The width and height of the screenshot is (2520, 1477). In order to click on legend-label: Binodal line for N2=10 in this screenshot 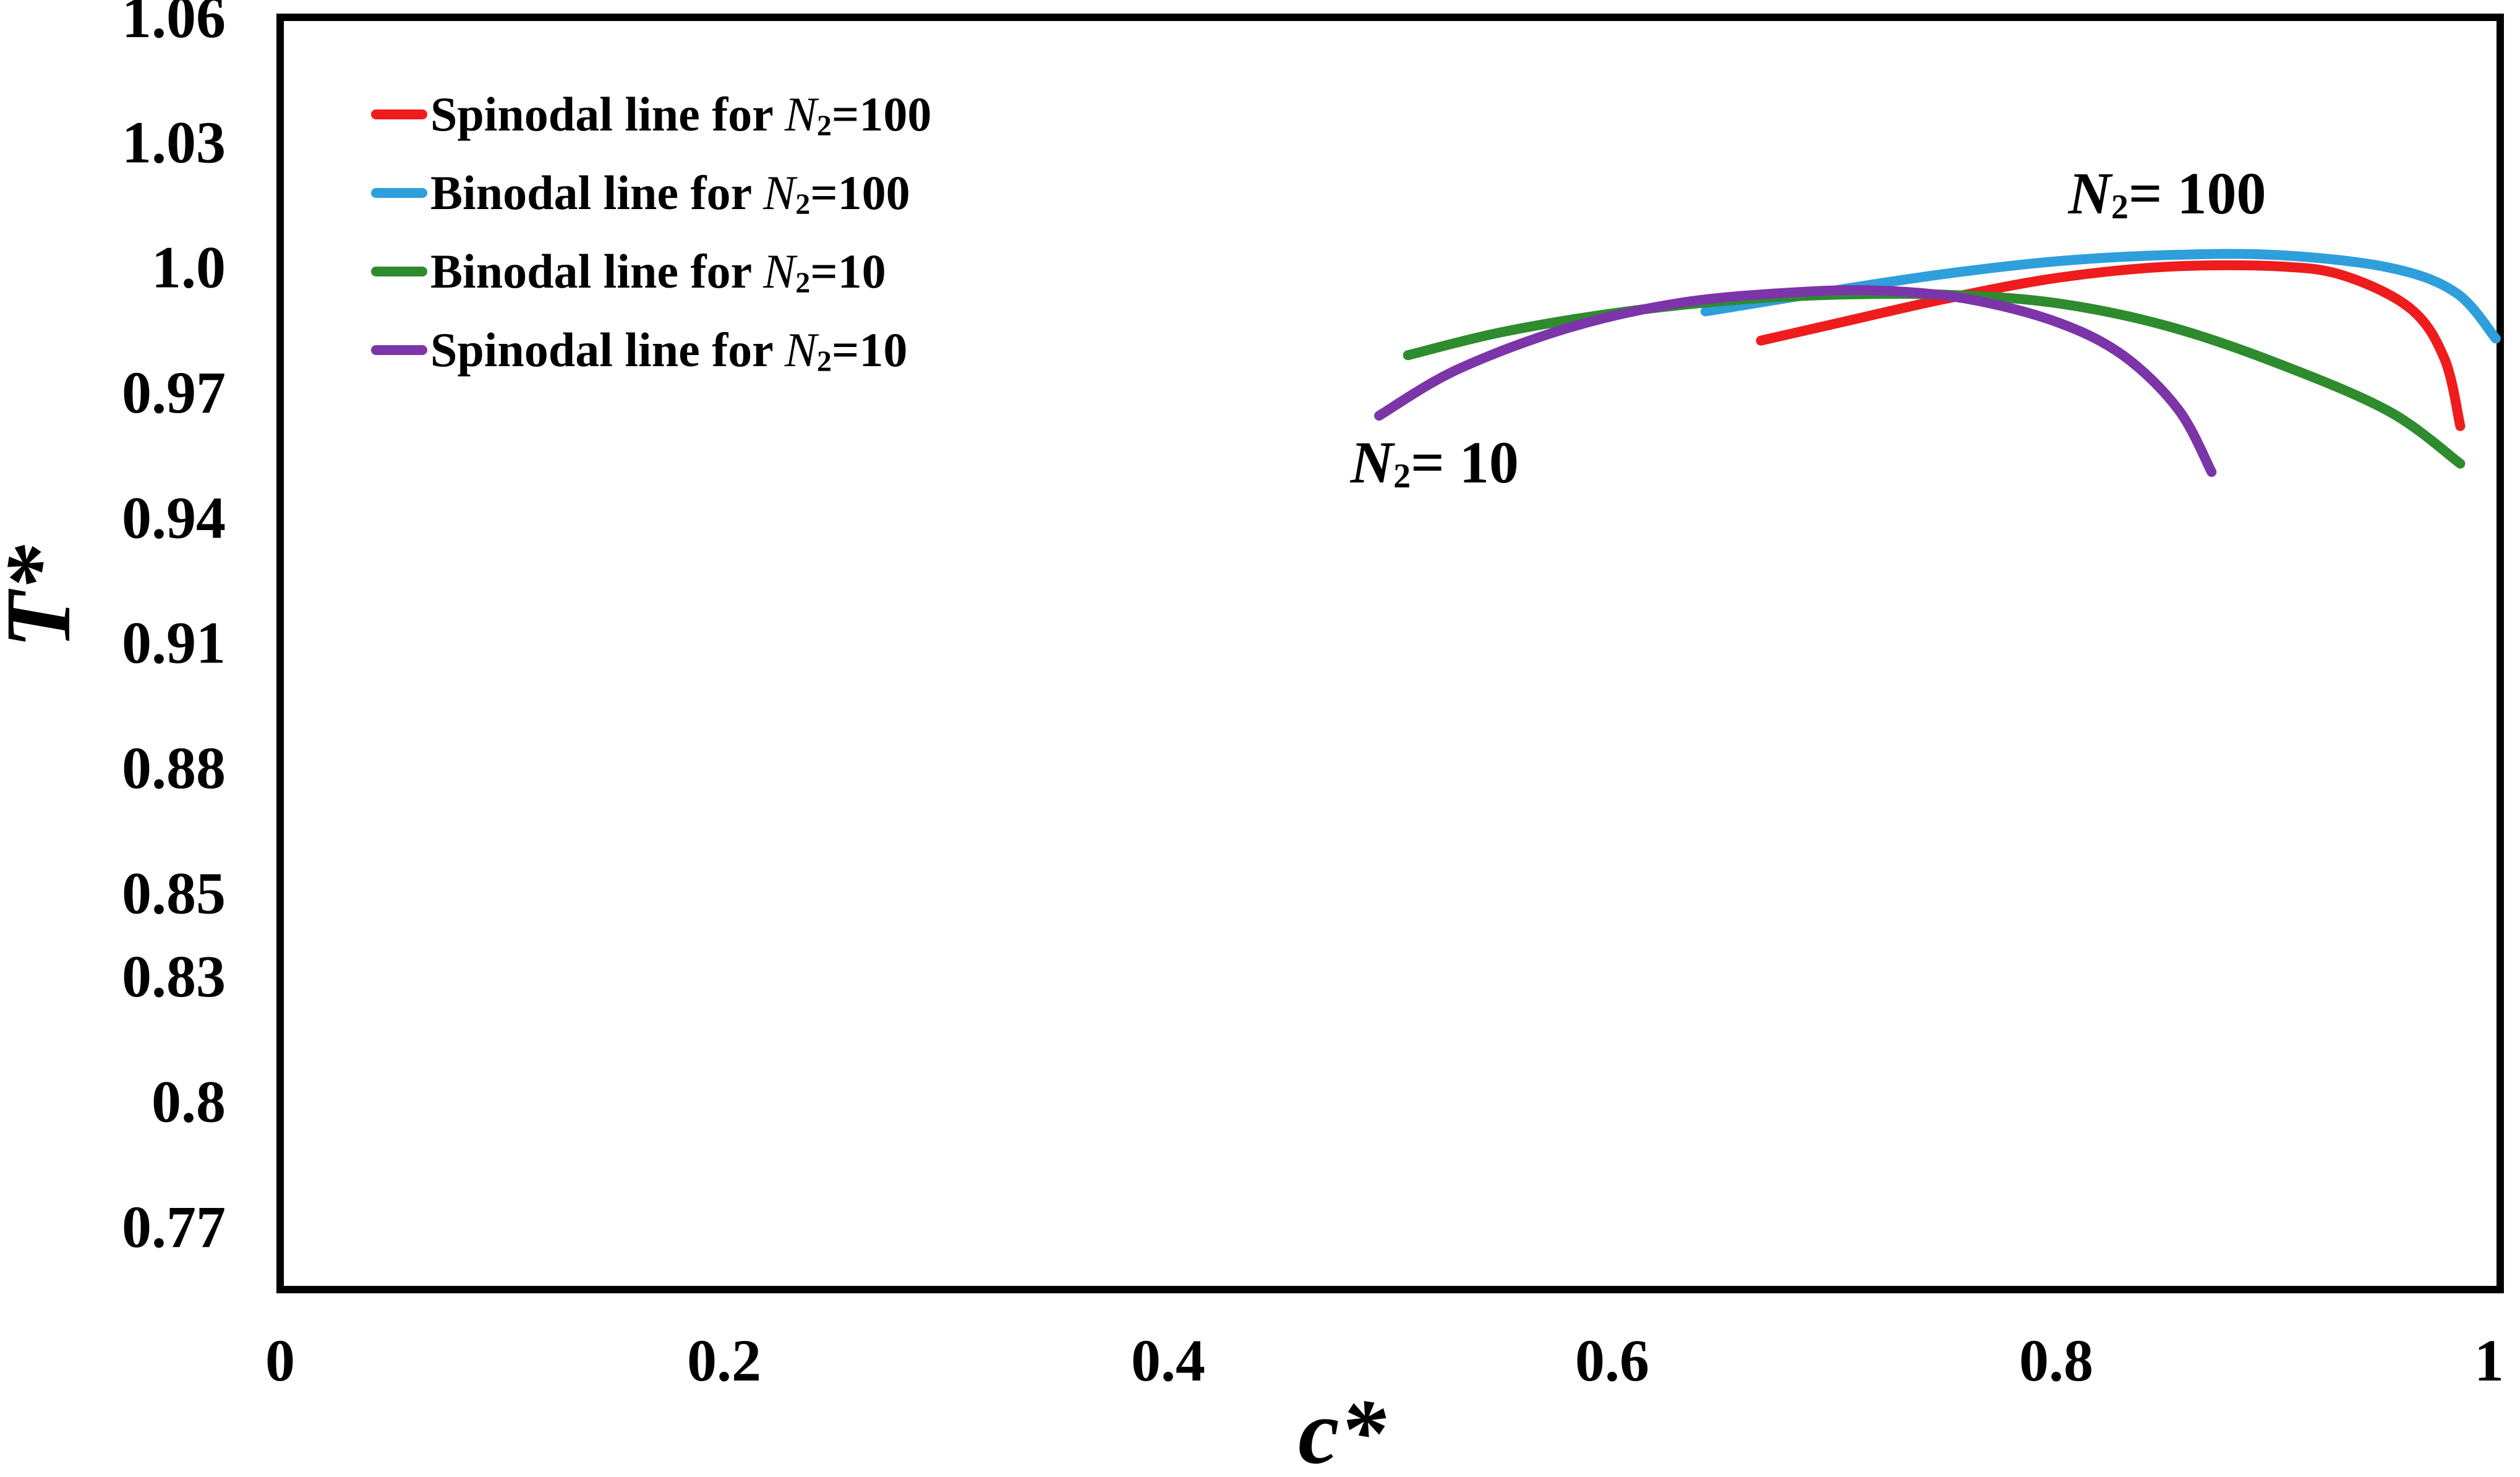, I will do `click(658, 271)`.